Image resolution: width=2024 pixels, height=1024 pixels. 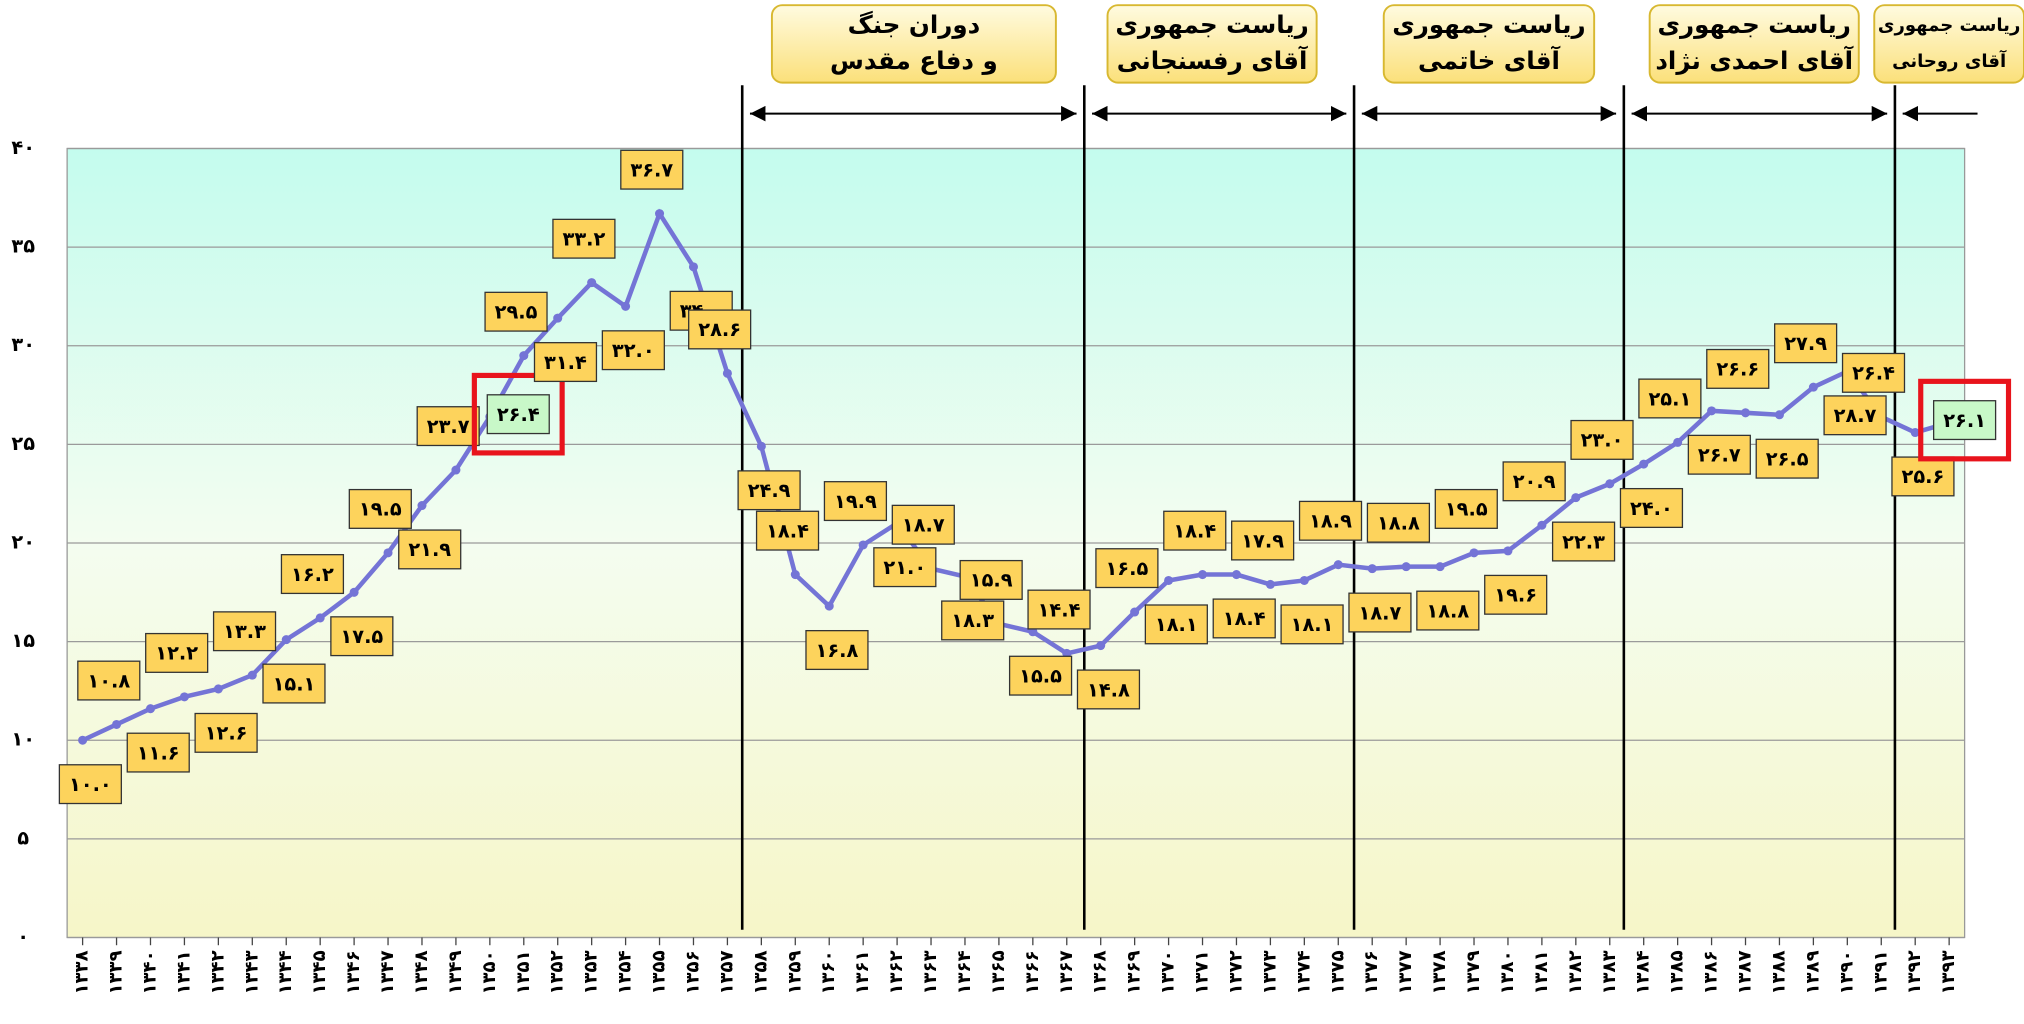 I want to click on x-tick-label: ۱۳۷۸, so click(x=1439, y=972).